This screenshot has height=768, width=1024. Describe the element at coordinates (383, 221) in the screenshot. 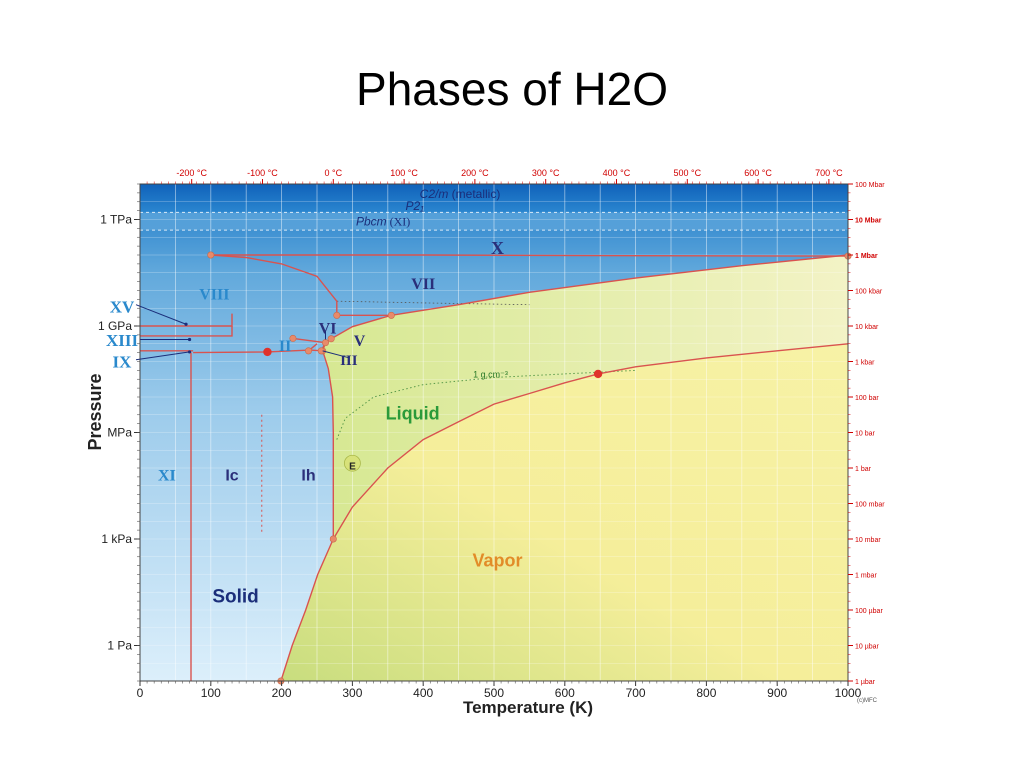

I see `phase-label-pbcm: Pbcm (XI)` at that location.